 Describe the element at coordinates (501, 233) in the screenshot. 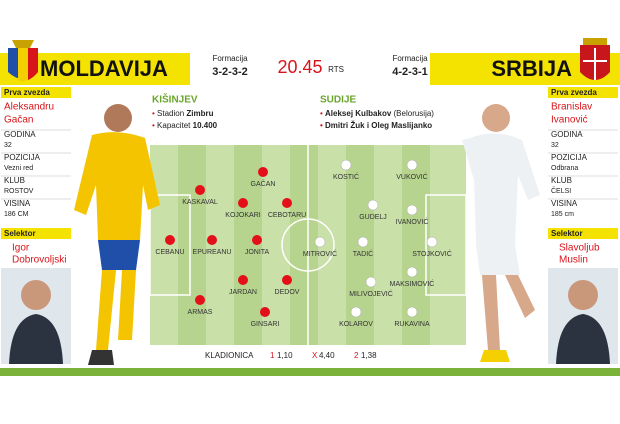

I see `away-player-photo` at that location.